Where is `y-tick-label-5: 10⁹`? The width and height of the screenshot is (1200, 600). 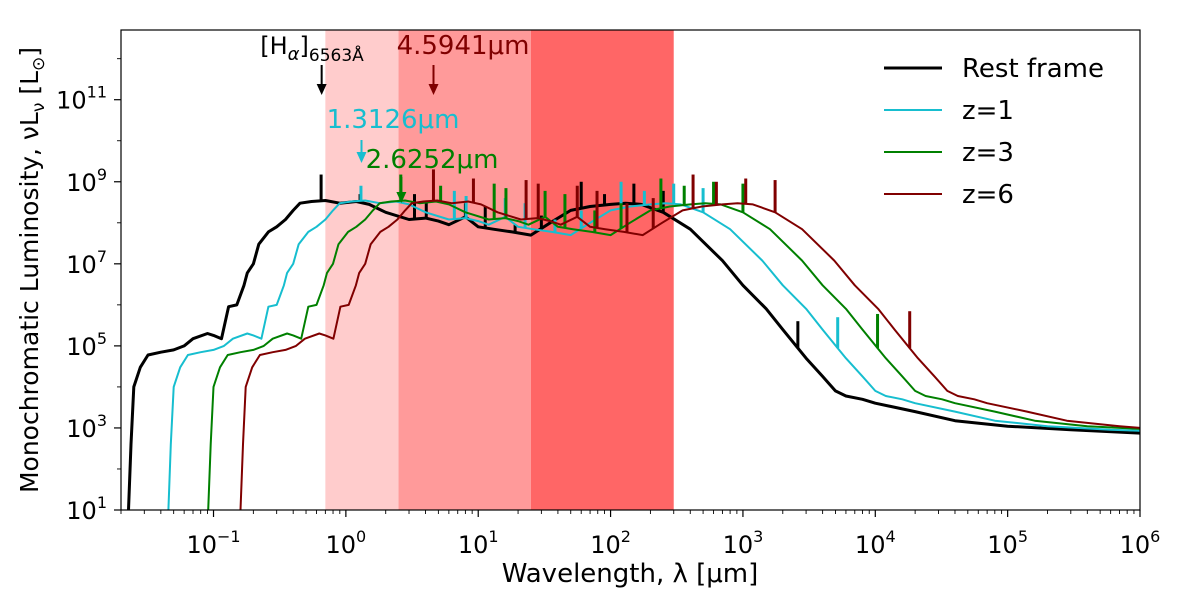
y-tick-label-5: 10⁹ is located at coordinates (86, 181).